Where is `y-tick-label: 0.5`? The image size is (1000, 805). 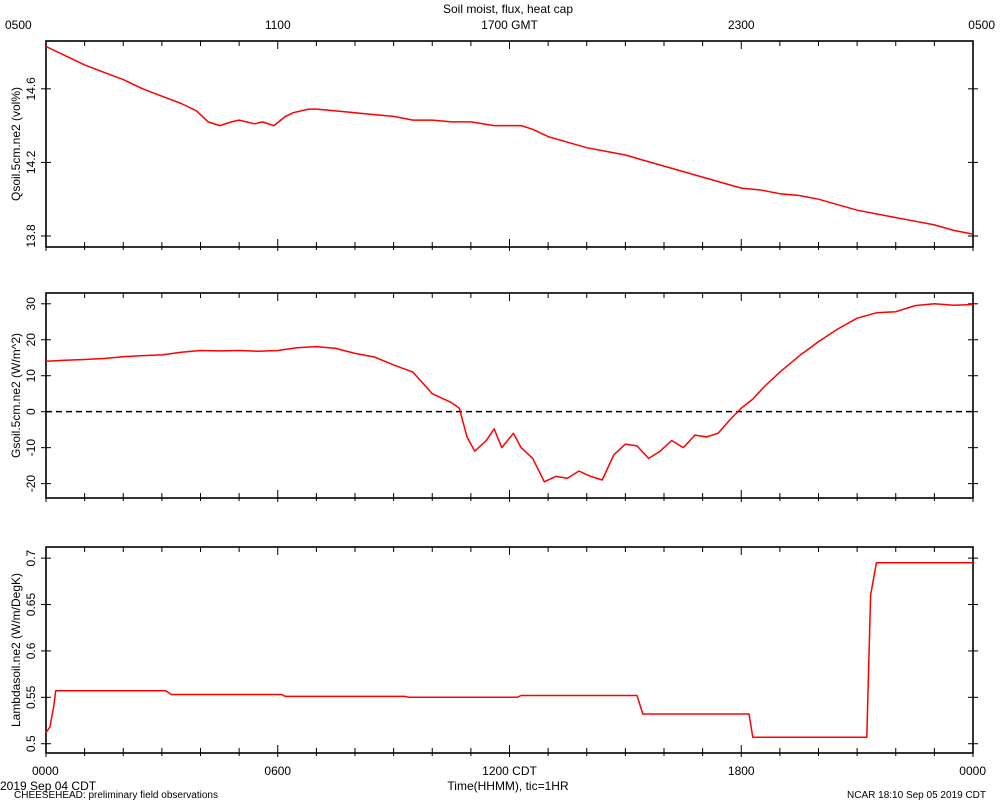
y-tick-label: 0.5 is located at coordinates (31, 743).